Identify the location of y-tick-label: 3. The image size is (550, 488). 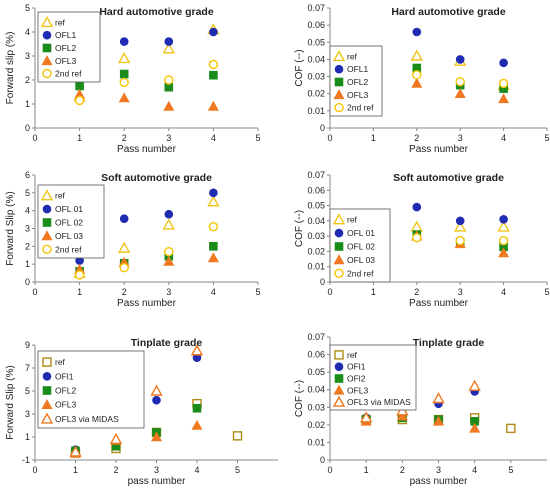
(27, 414).